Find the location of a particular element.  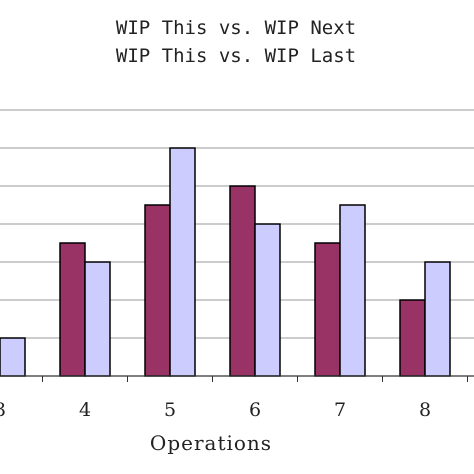

chart-title-line-1: WIP This vs. WIP Next is located at coordinates (236, 28).